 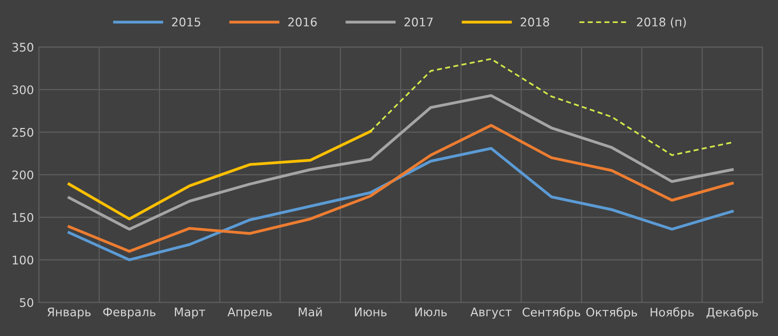 I want to click on x-tick-label: Февраль, so click(x=129, y=313).